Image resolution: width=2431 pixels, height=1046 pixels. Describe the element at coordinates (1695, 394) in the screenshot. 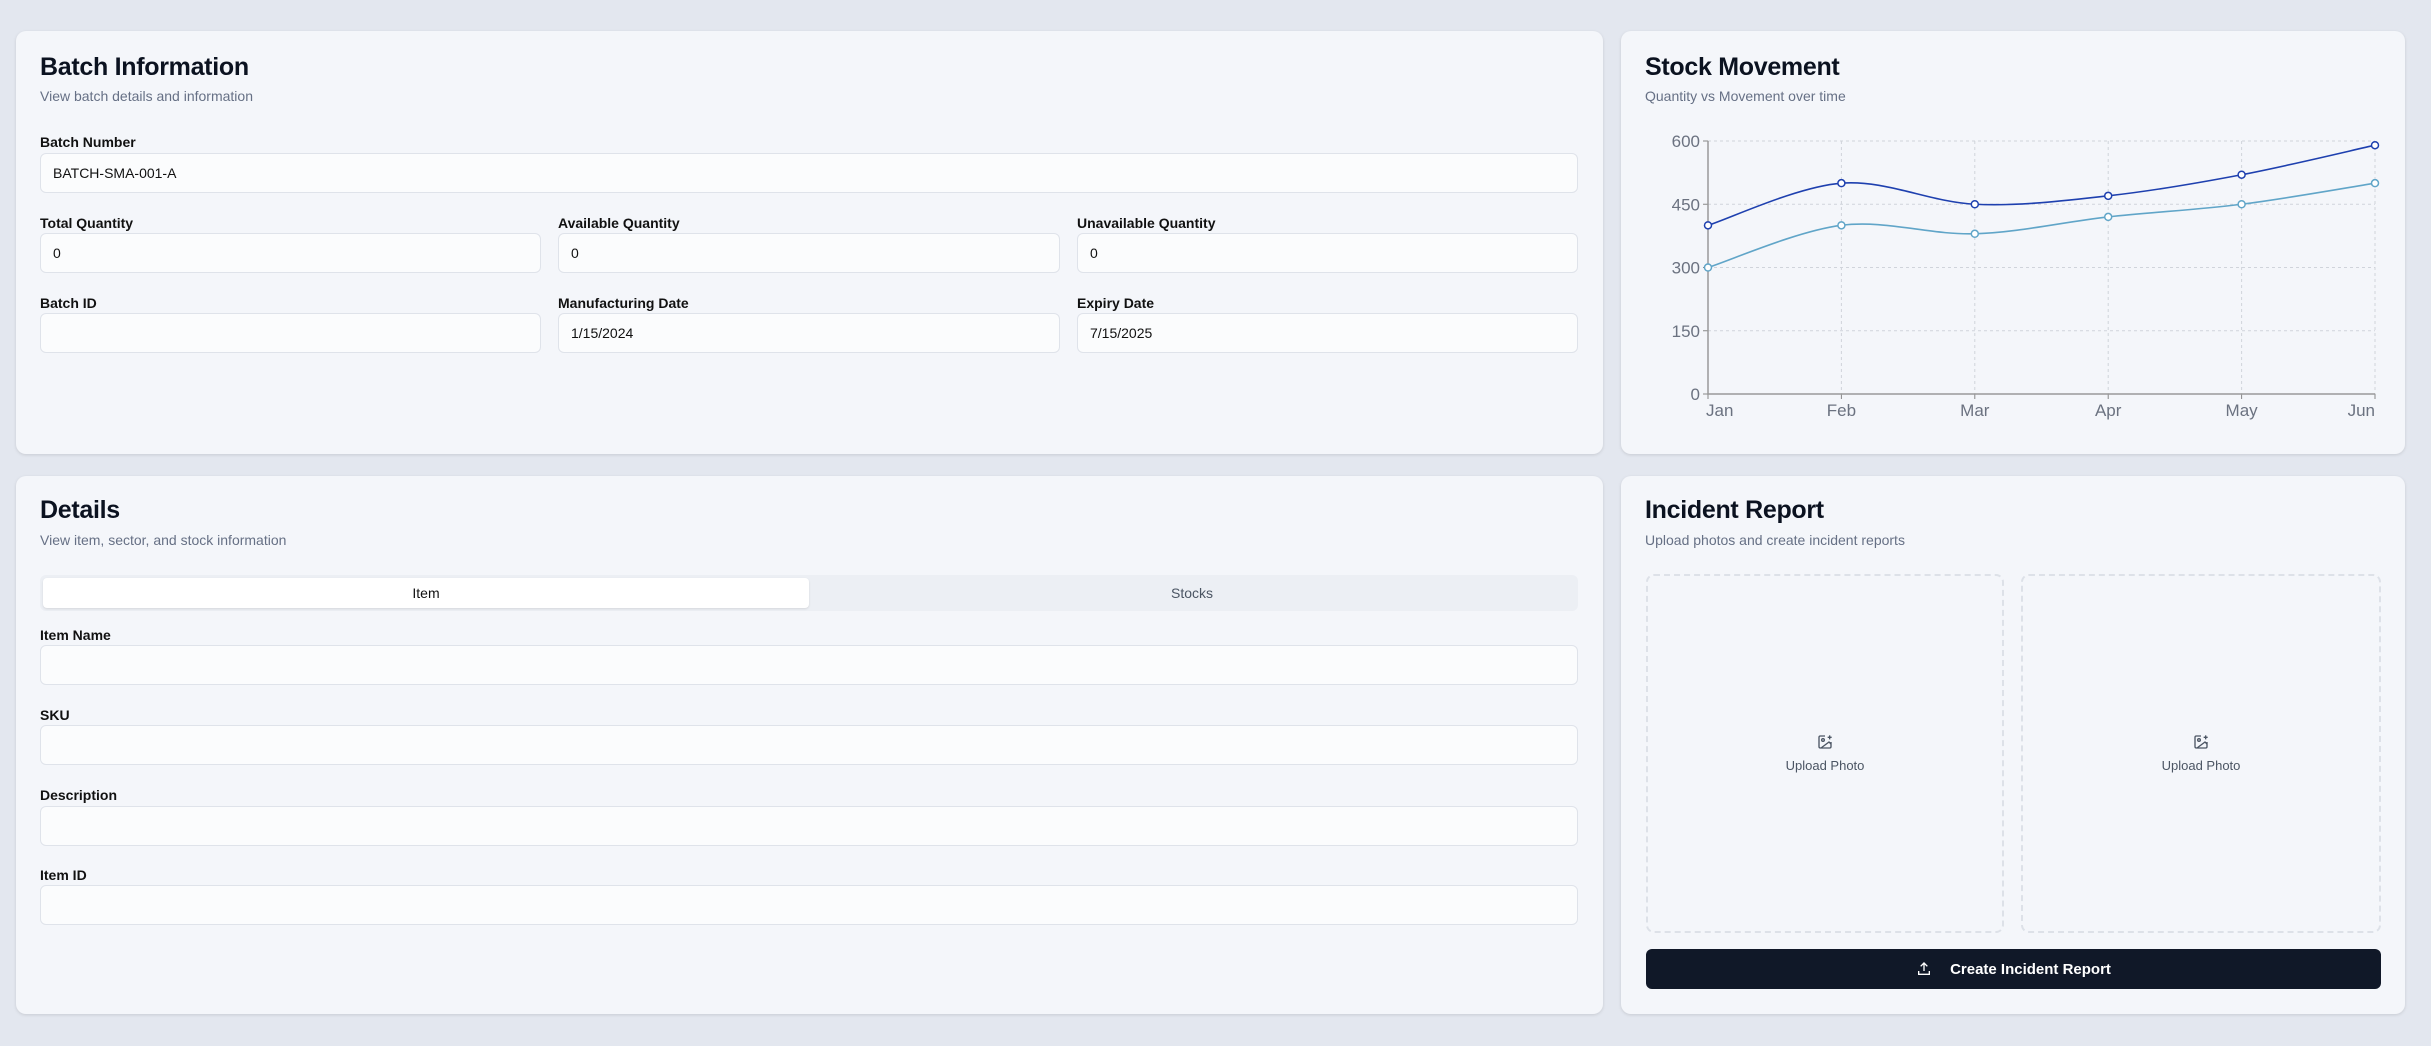

I see `y-tick-label: 0` at that location.